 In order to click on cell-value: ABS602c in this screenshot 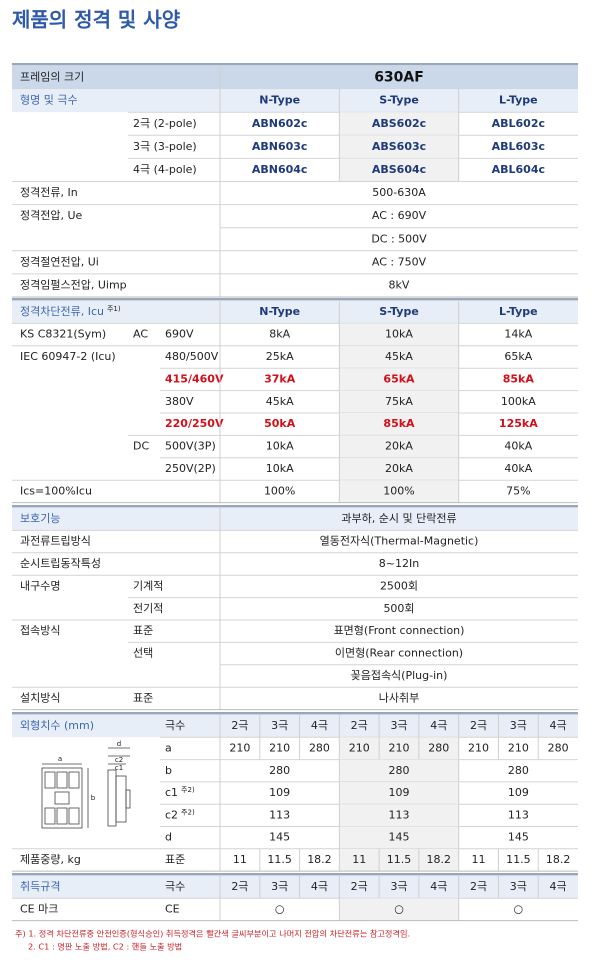, I will do `click(399, 123)`.